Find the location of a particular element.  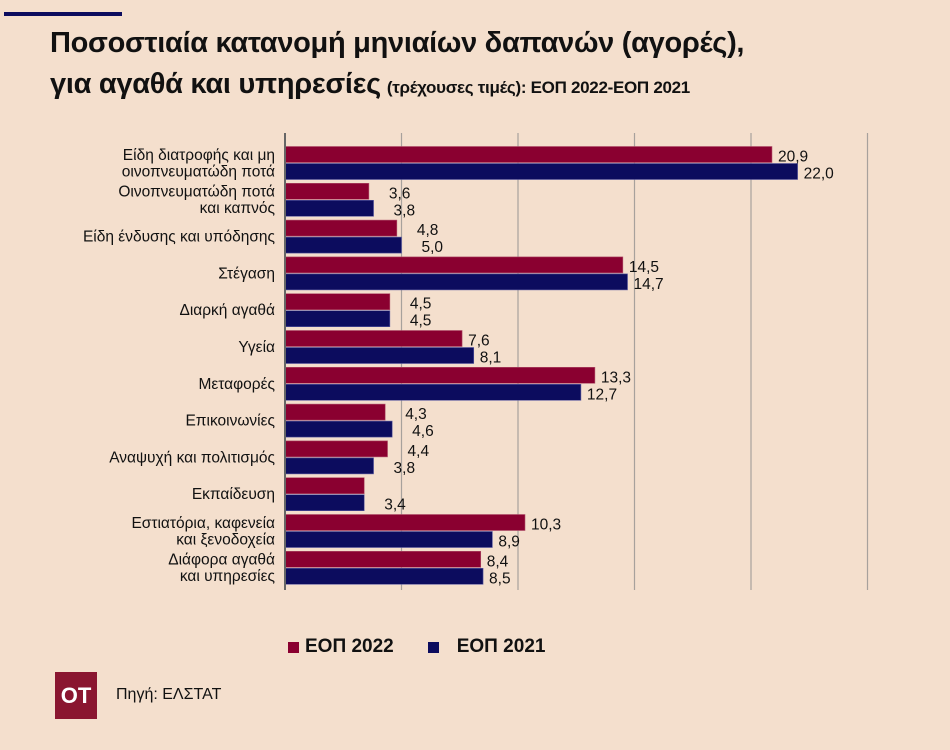

category-label: Αναψυχή και πολιτισμός is located at coordinates (192, 457).